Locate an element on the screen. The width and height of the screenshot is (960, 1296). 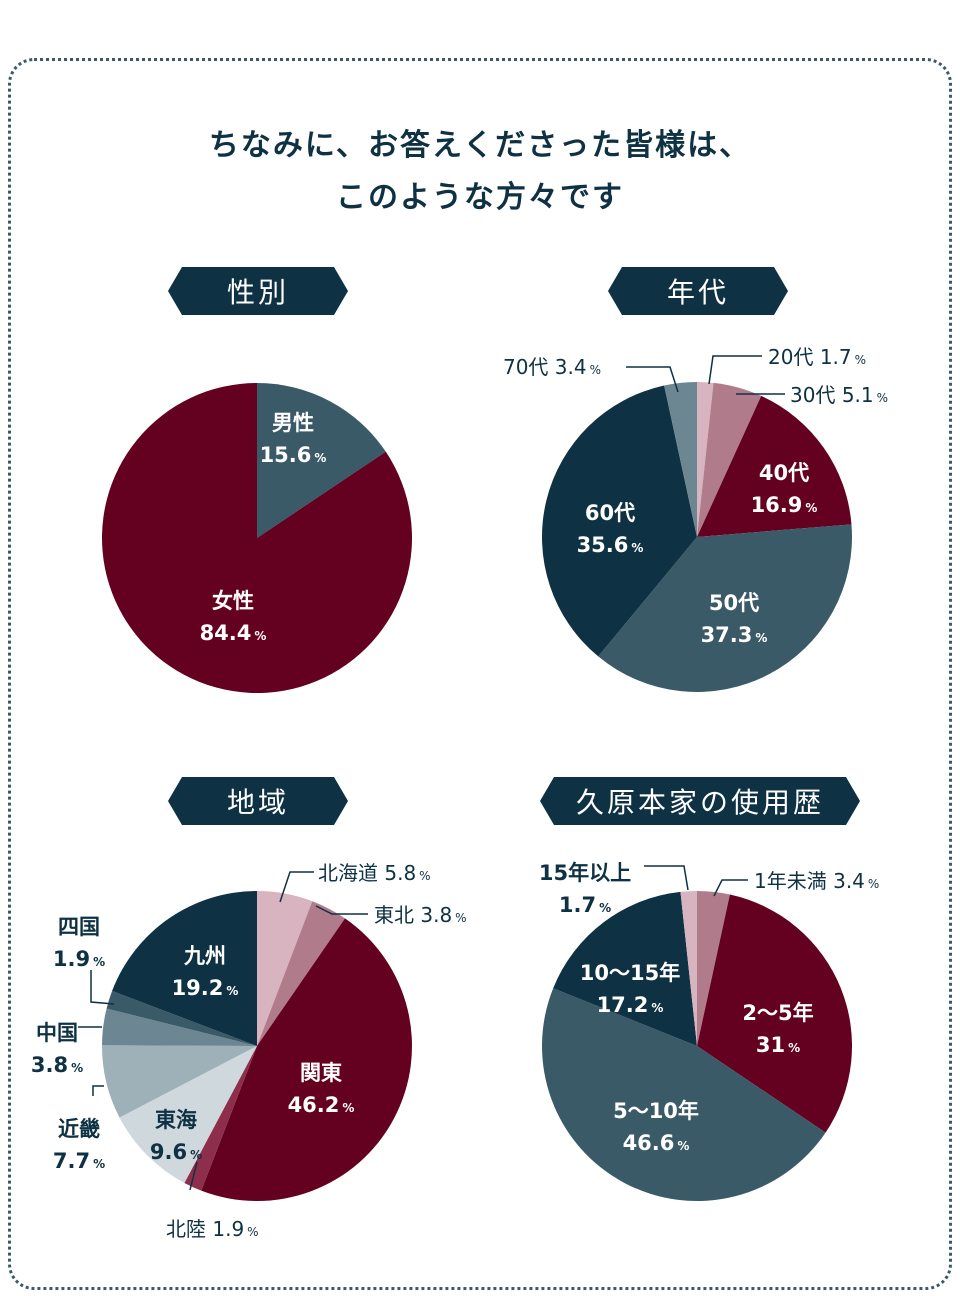
usage-label-4: 15年以上 1.7% is located at coordinates (585, 889).